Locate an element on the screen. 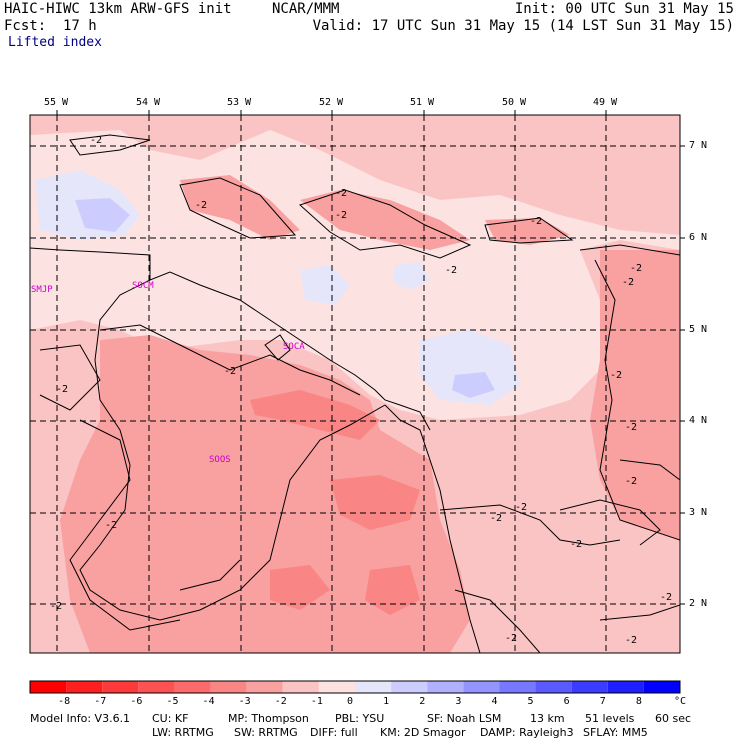  org-label: NCAR/MMM is located at coordinates (306, 9).